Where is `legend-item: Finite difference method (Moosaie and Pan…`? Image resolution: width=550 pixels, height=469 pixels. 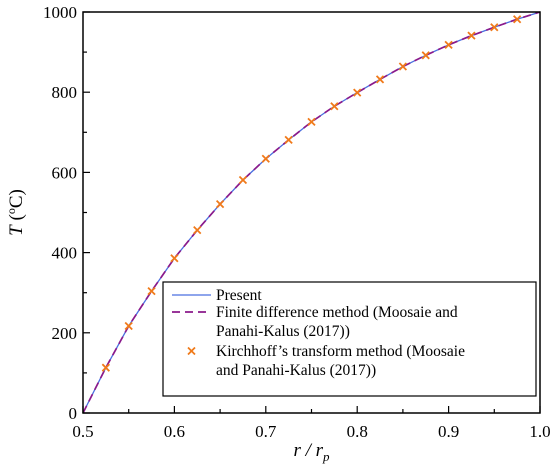 legend-item: Finite difference method (Moosaie and Pan… is located at coordinates (315, 322).